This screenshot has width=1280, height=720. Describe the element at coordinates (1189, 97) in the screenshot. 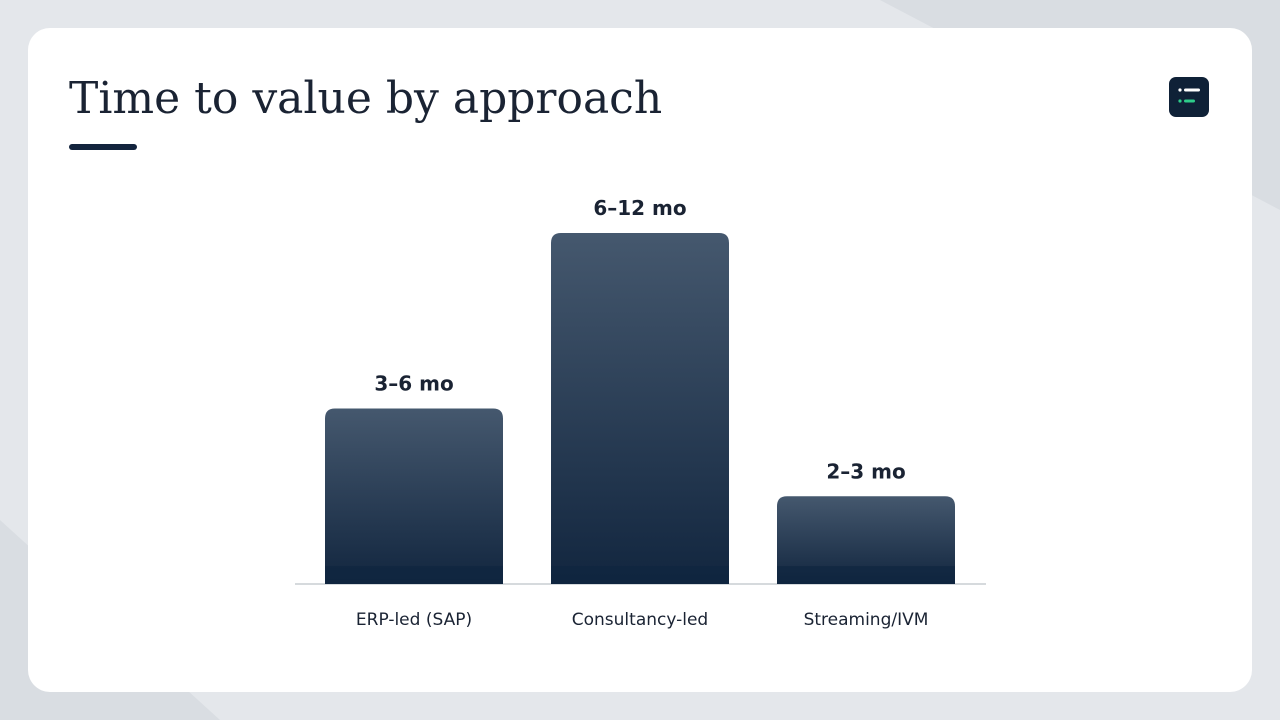

I see `logo-icon` at that location.